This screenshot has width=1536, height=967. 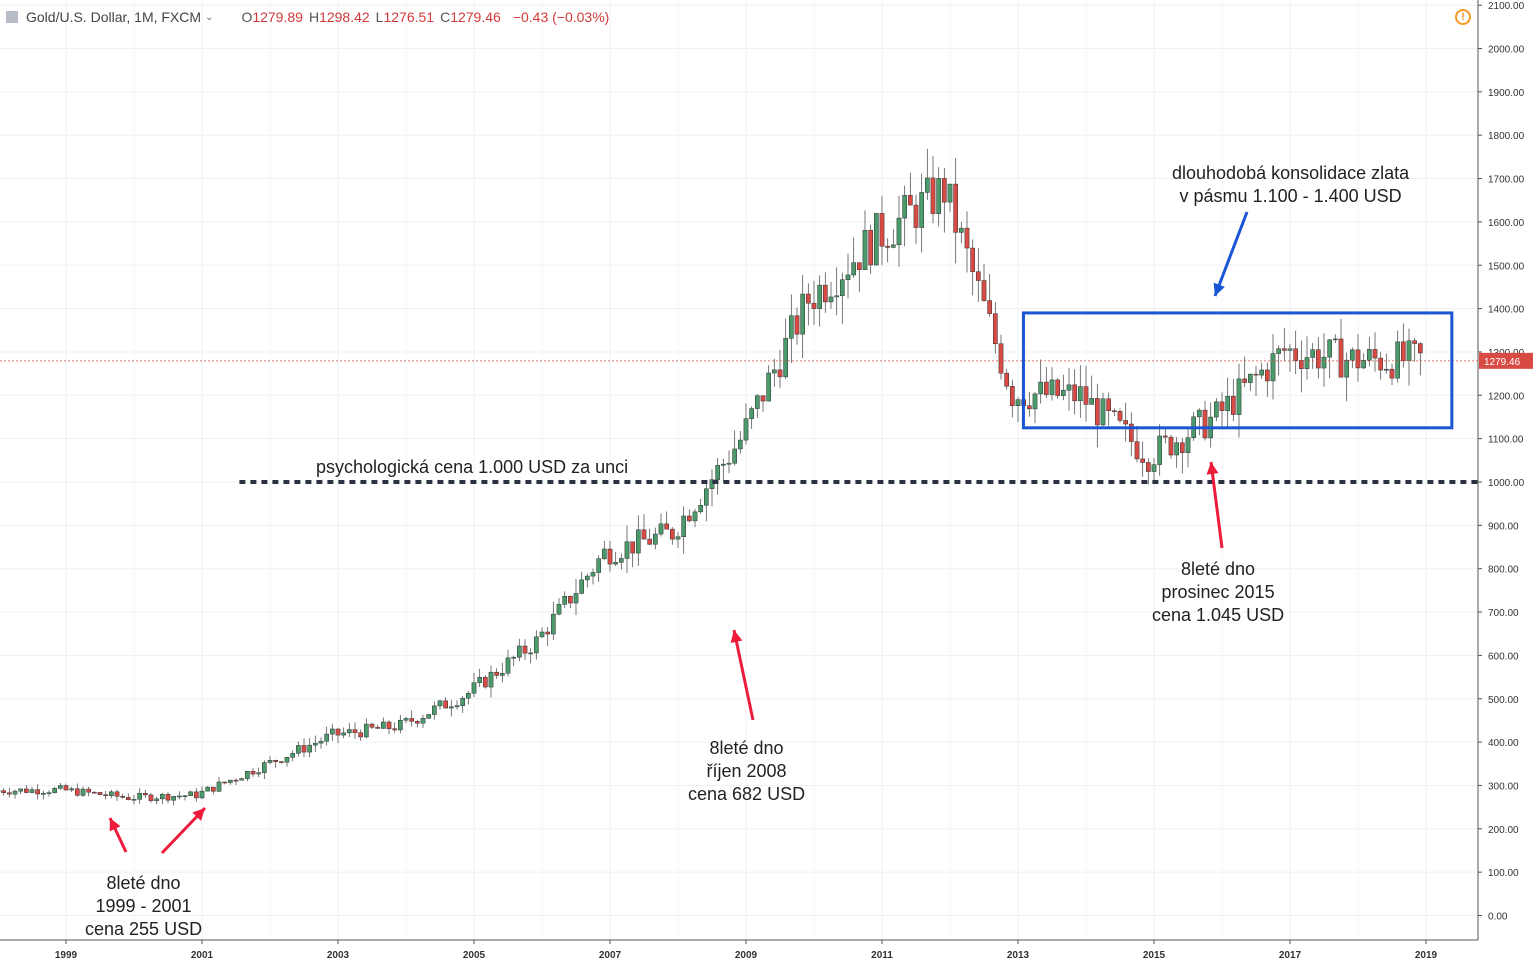 What do you see at coordinates (1018, 955) in the screenshot?
I see `x-tick-label: 2013` at bounding box center [1018, 955].